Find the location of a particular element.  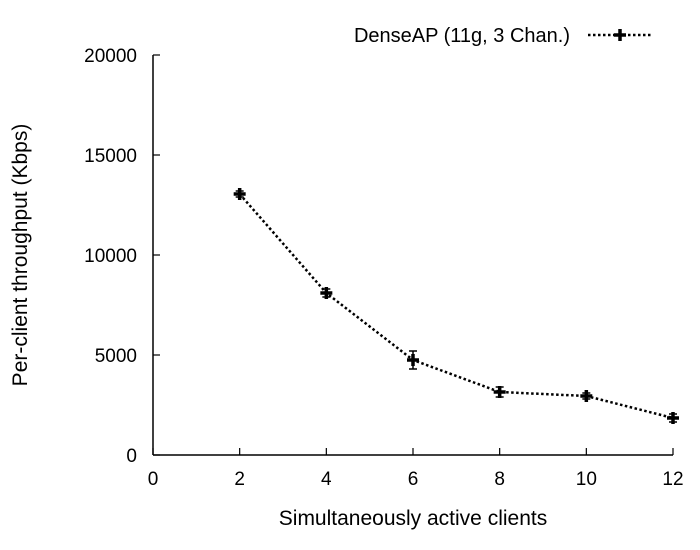

y-axis-title: Per-client throughput (Kbps) is located at coordinates (20, 255).